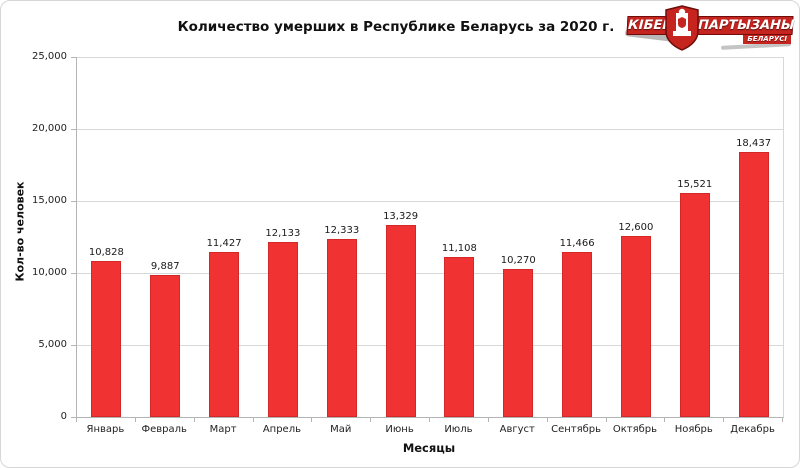 This screenshot has width=800, height=468. I want to click on bar-value-label: 11,466, so click(577, 243).